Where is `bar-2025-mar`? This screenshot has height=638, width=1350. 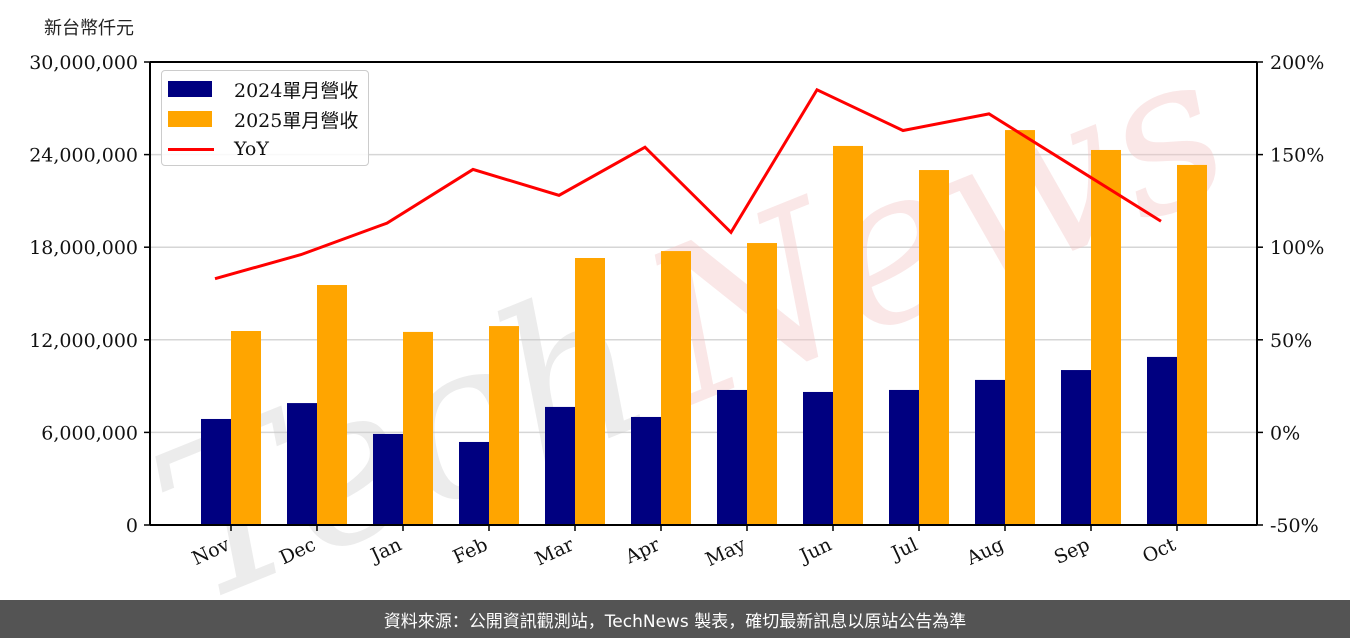 bar-2025-mar is located at coordinates (590, 391).